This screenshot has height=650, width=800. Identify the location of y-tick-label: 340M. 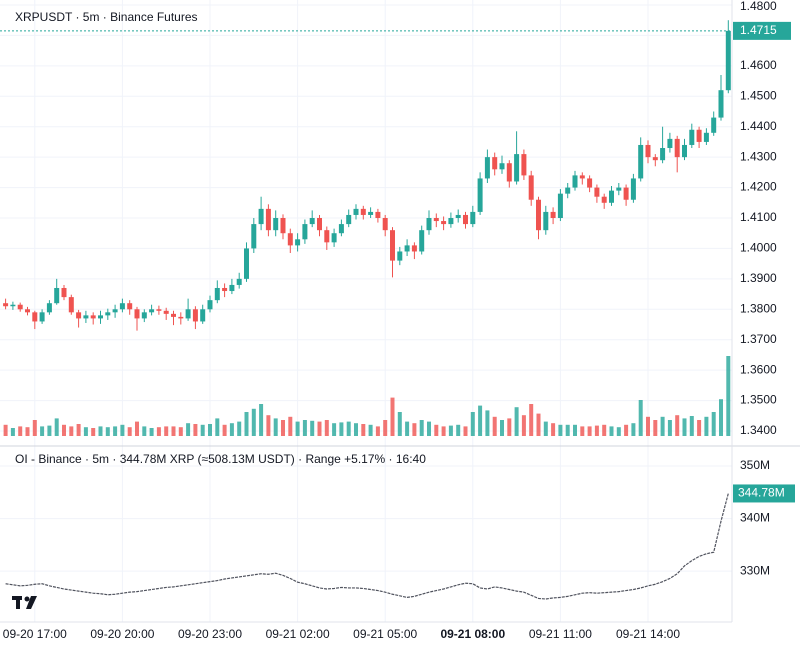
(755, 518).